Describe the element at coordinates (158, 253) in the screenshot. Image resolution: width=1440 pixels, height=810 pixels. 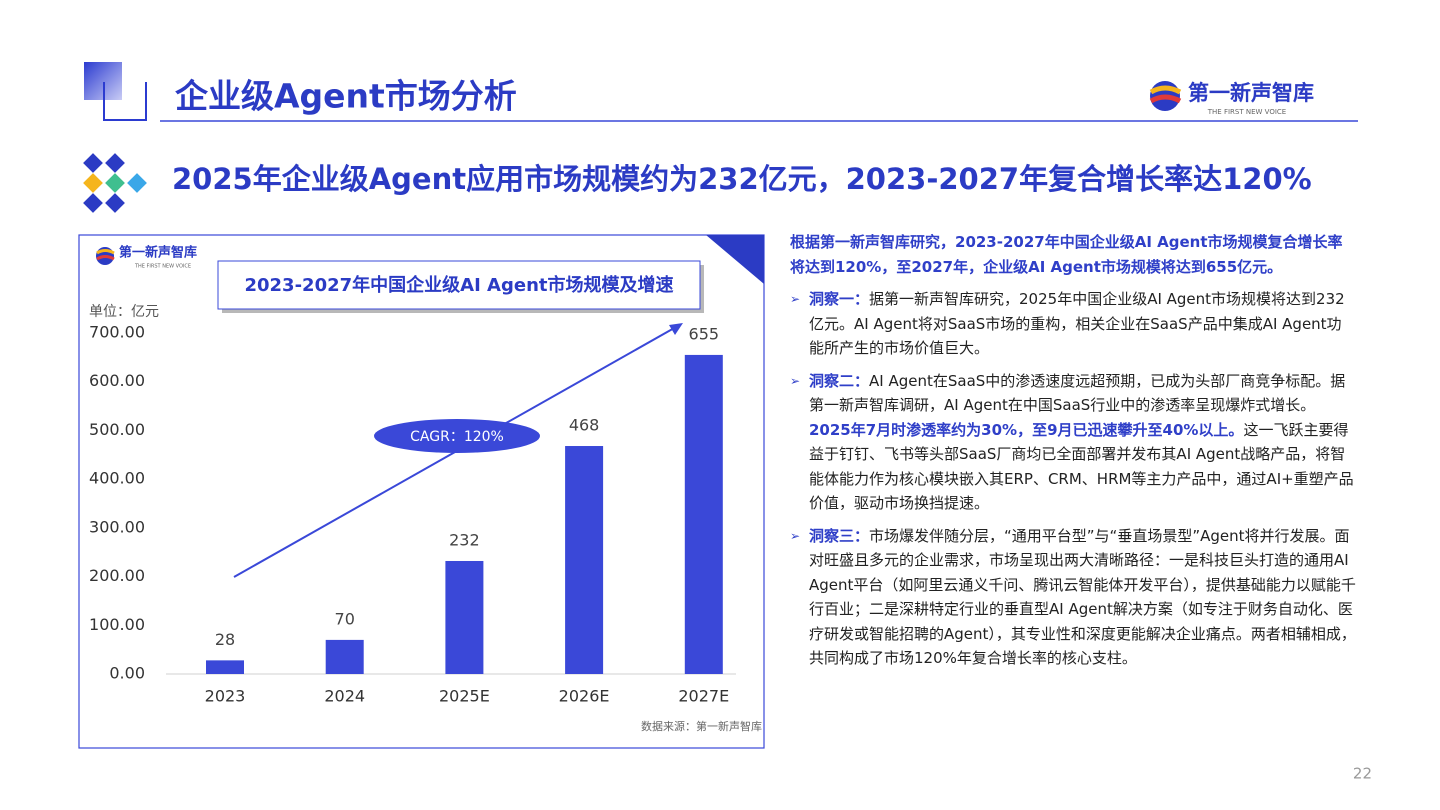
I see `chart-logo-name: 第一新声智库` at that location.